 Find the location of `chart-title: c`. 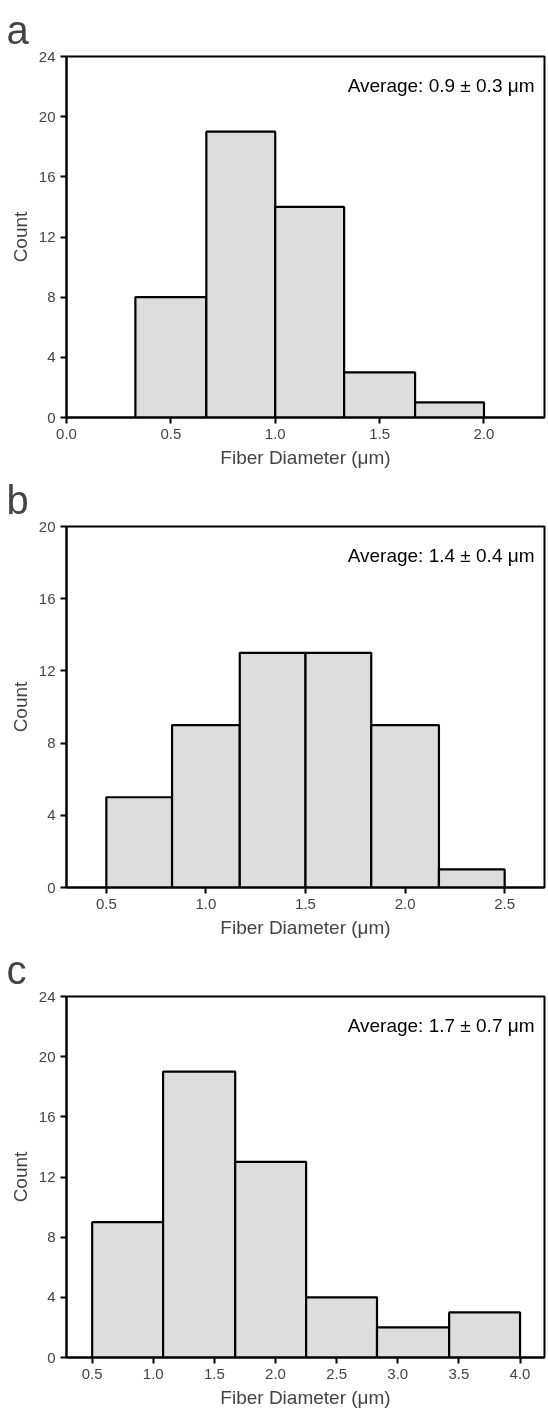

chart-title: c is located at coordinates (16, 969).